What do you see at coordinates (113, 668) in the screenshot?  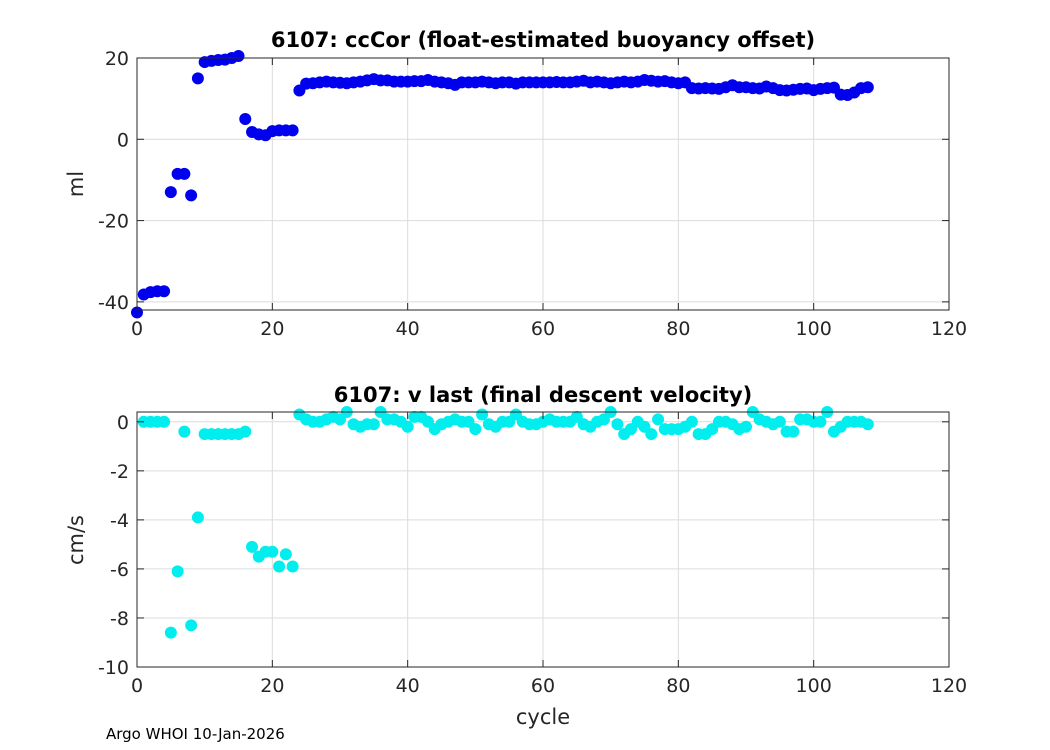 I see `y-tick-label: -10` at bounding box center [113, 668].